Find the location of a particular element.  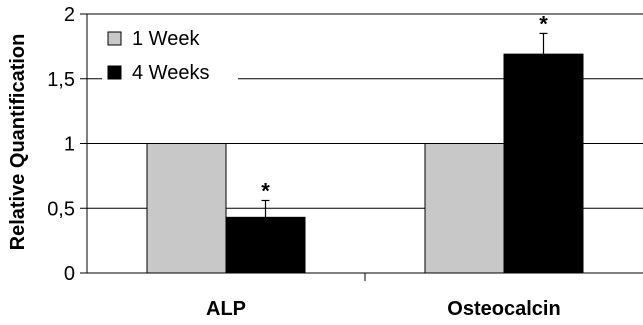

legend-background is located at coordinates (170, 57).